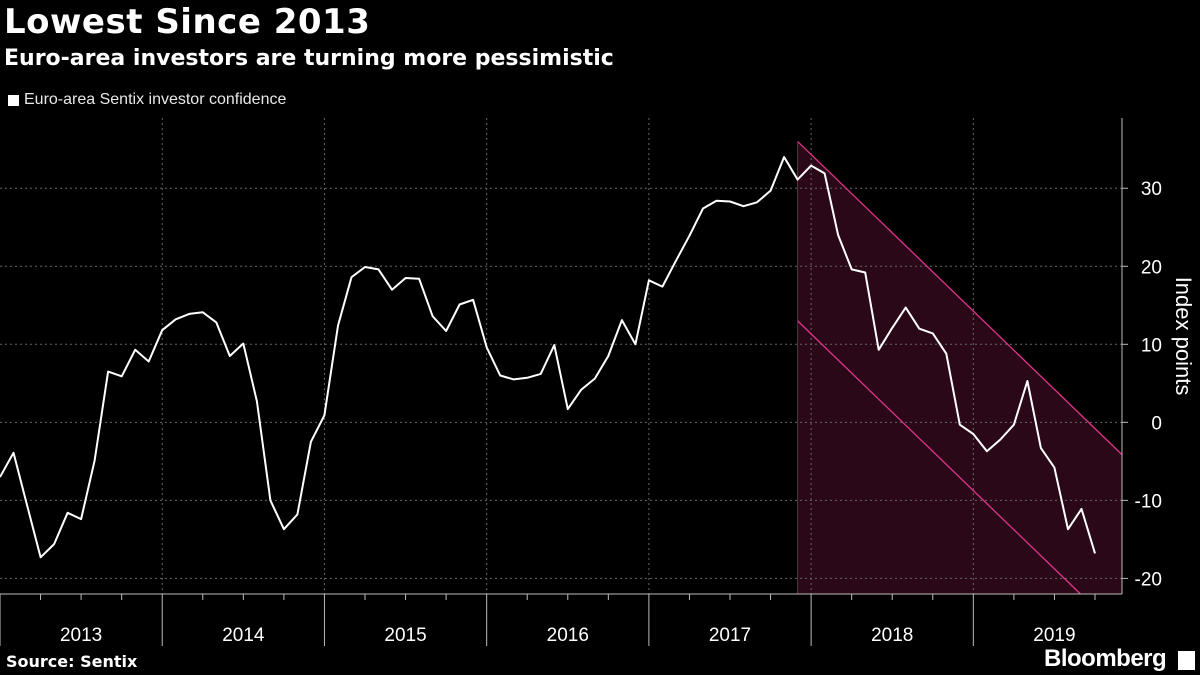 This screenshot has height=675, width=1200. Describe the element at coordinates (1186, 660) in the screenshot. I see `brand-badge-icon` at that location.